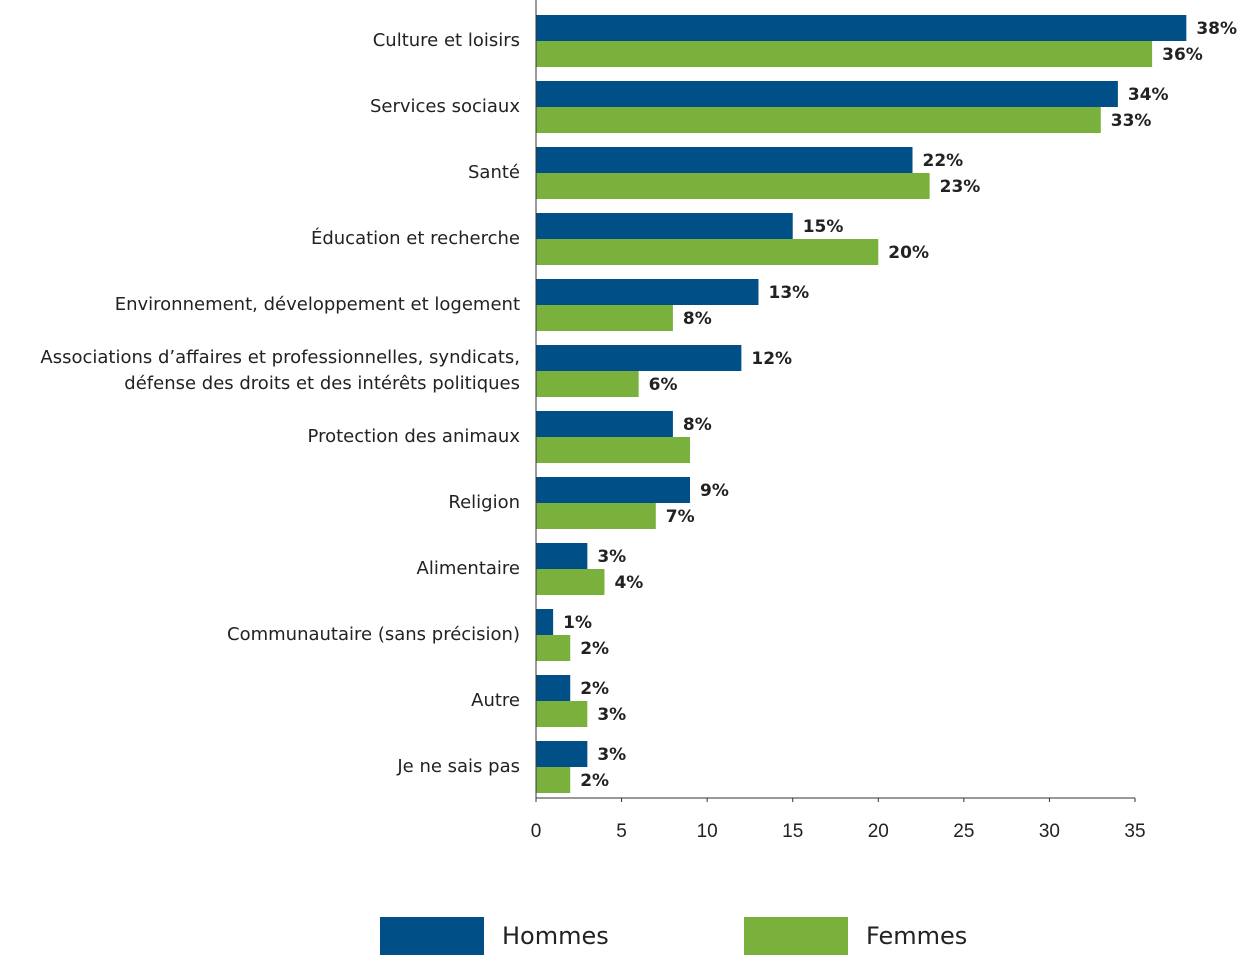 This screenshot has width=1244, height=956. What do you see at coordinates (663, 385) in the screenshot?
I see `value-label: 6%` at bounding box center [663, 385].